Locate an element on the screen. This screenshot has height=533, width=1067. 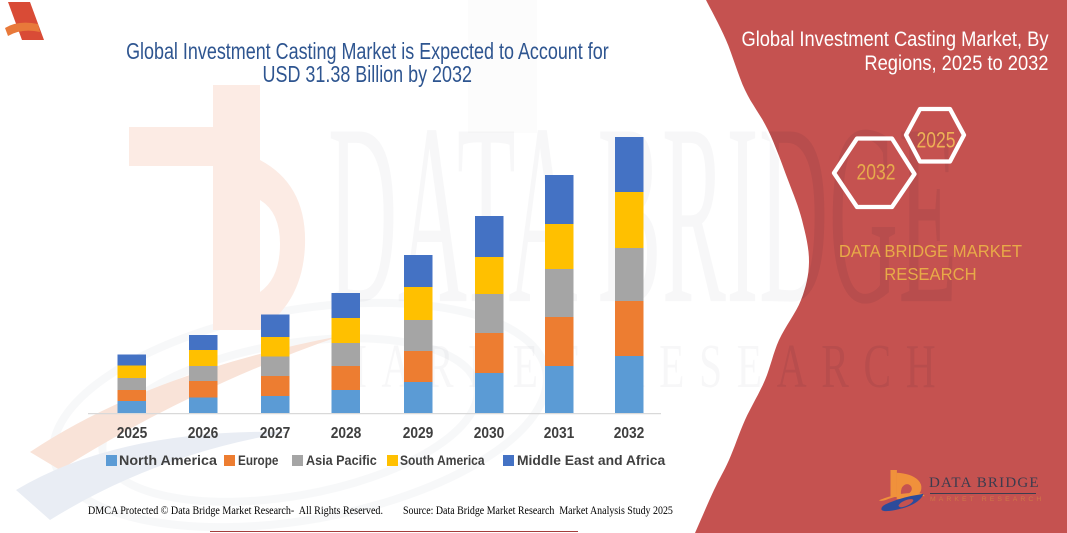
svg-text: 2025 is located at coordinates (936, 140).